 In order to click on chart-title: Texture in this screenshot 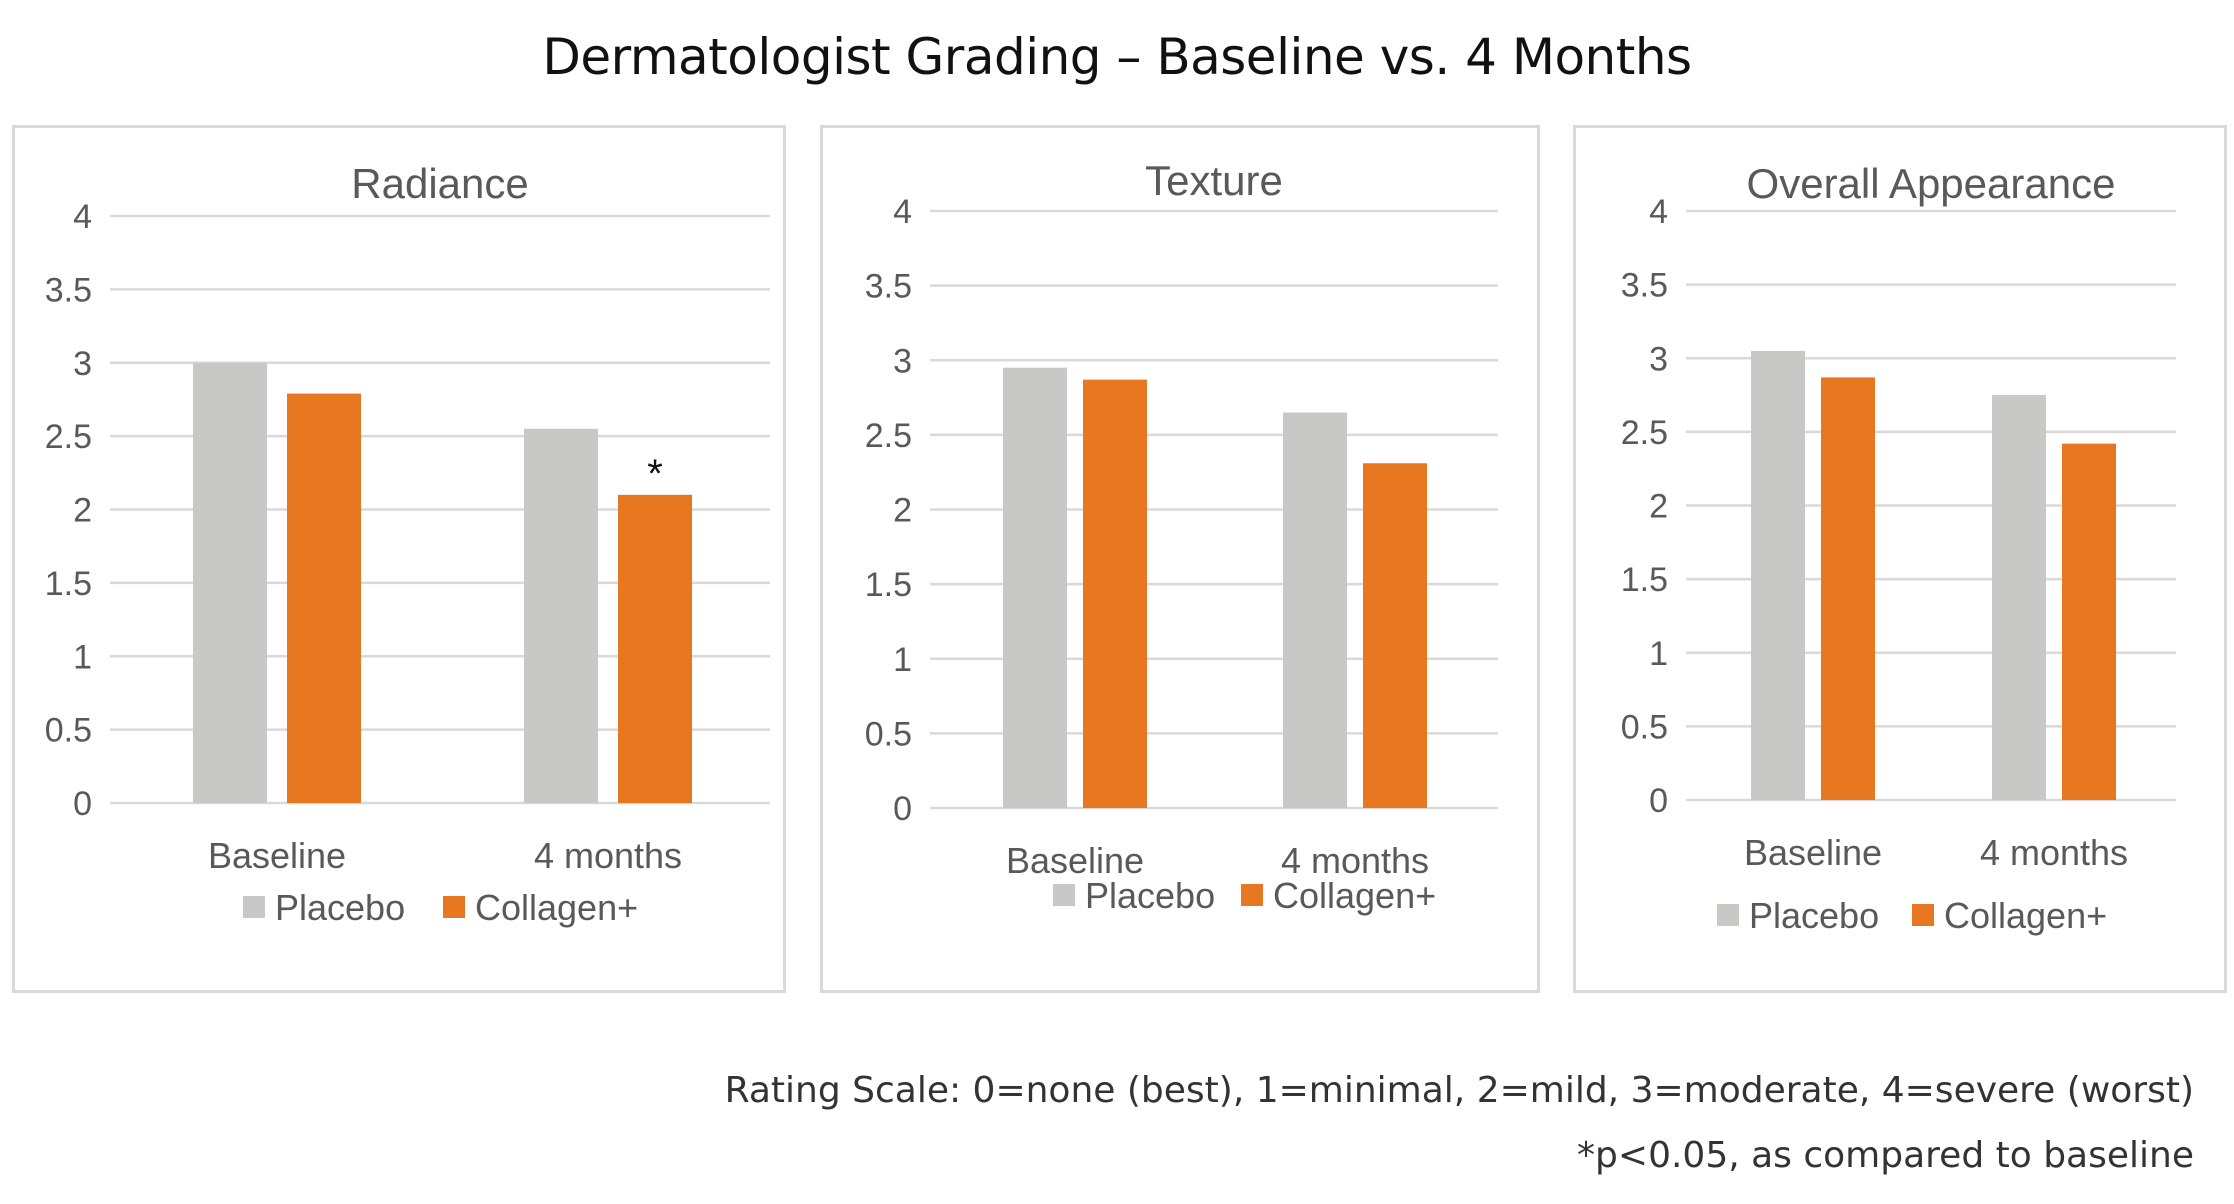, I will do `click(1214, 180)`.